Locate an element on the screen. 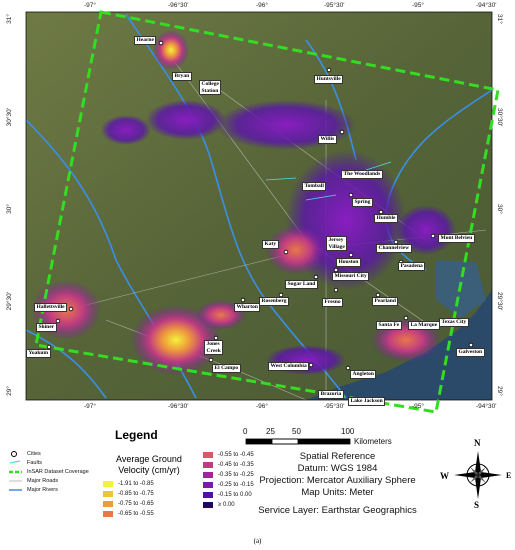 The height and width of the screenshot is (550, 515). top-tick-3: -95°30' is located at coordinates (334, 5).